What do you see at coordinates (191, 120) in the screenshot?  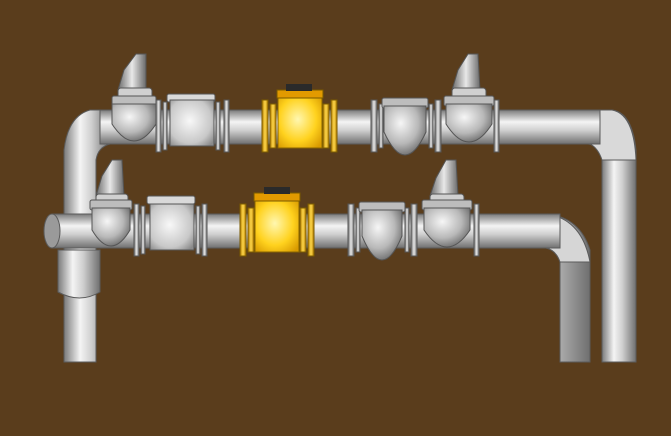 I see `upper-strainer` at bounding box center [191, 120].